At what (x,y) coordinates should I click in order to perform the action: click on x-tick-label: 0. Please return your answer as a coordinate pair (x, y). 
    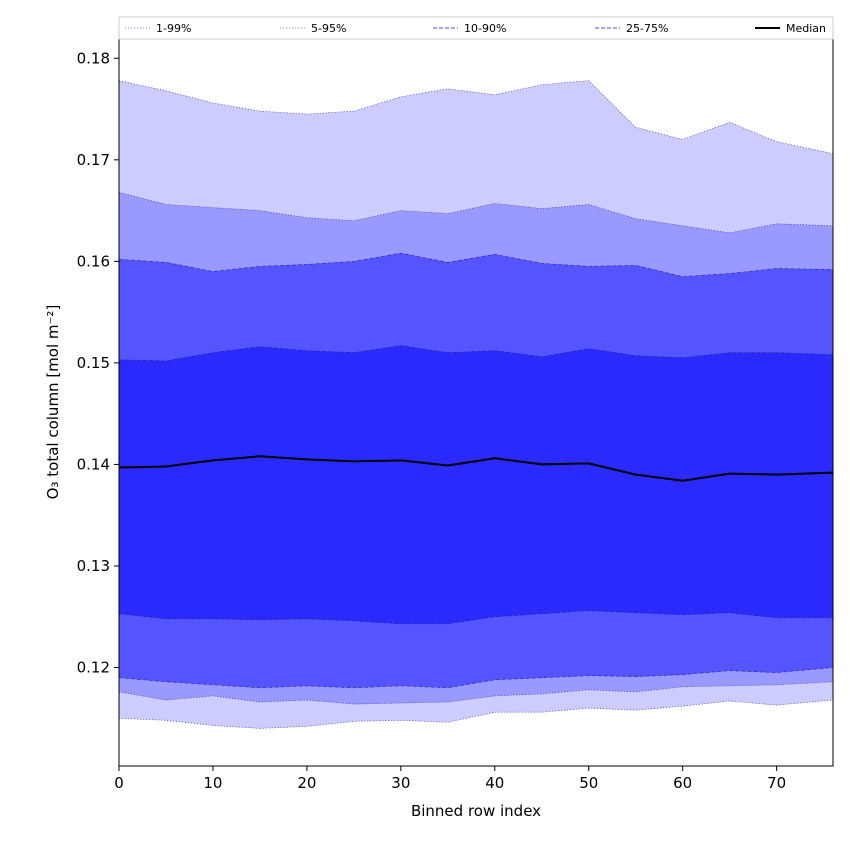
    Looking at the image, I should click on (119, 783).